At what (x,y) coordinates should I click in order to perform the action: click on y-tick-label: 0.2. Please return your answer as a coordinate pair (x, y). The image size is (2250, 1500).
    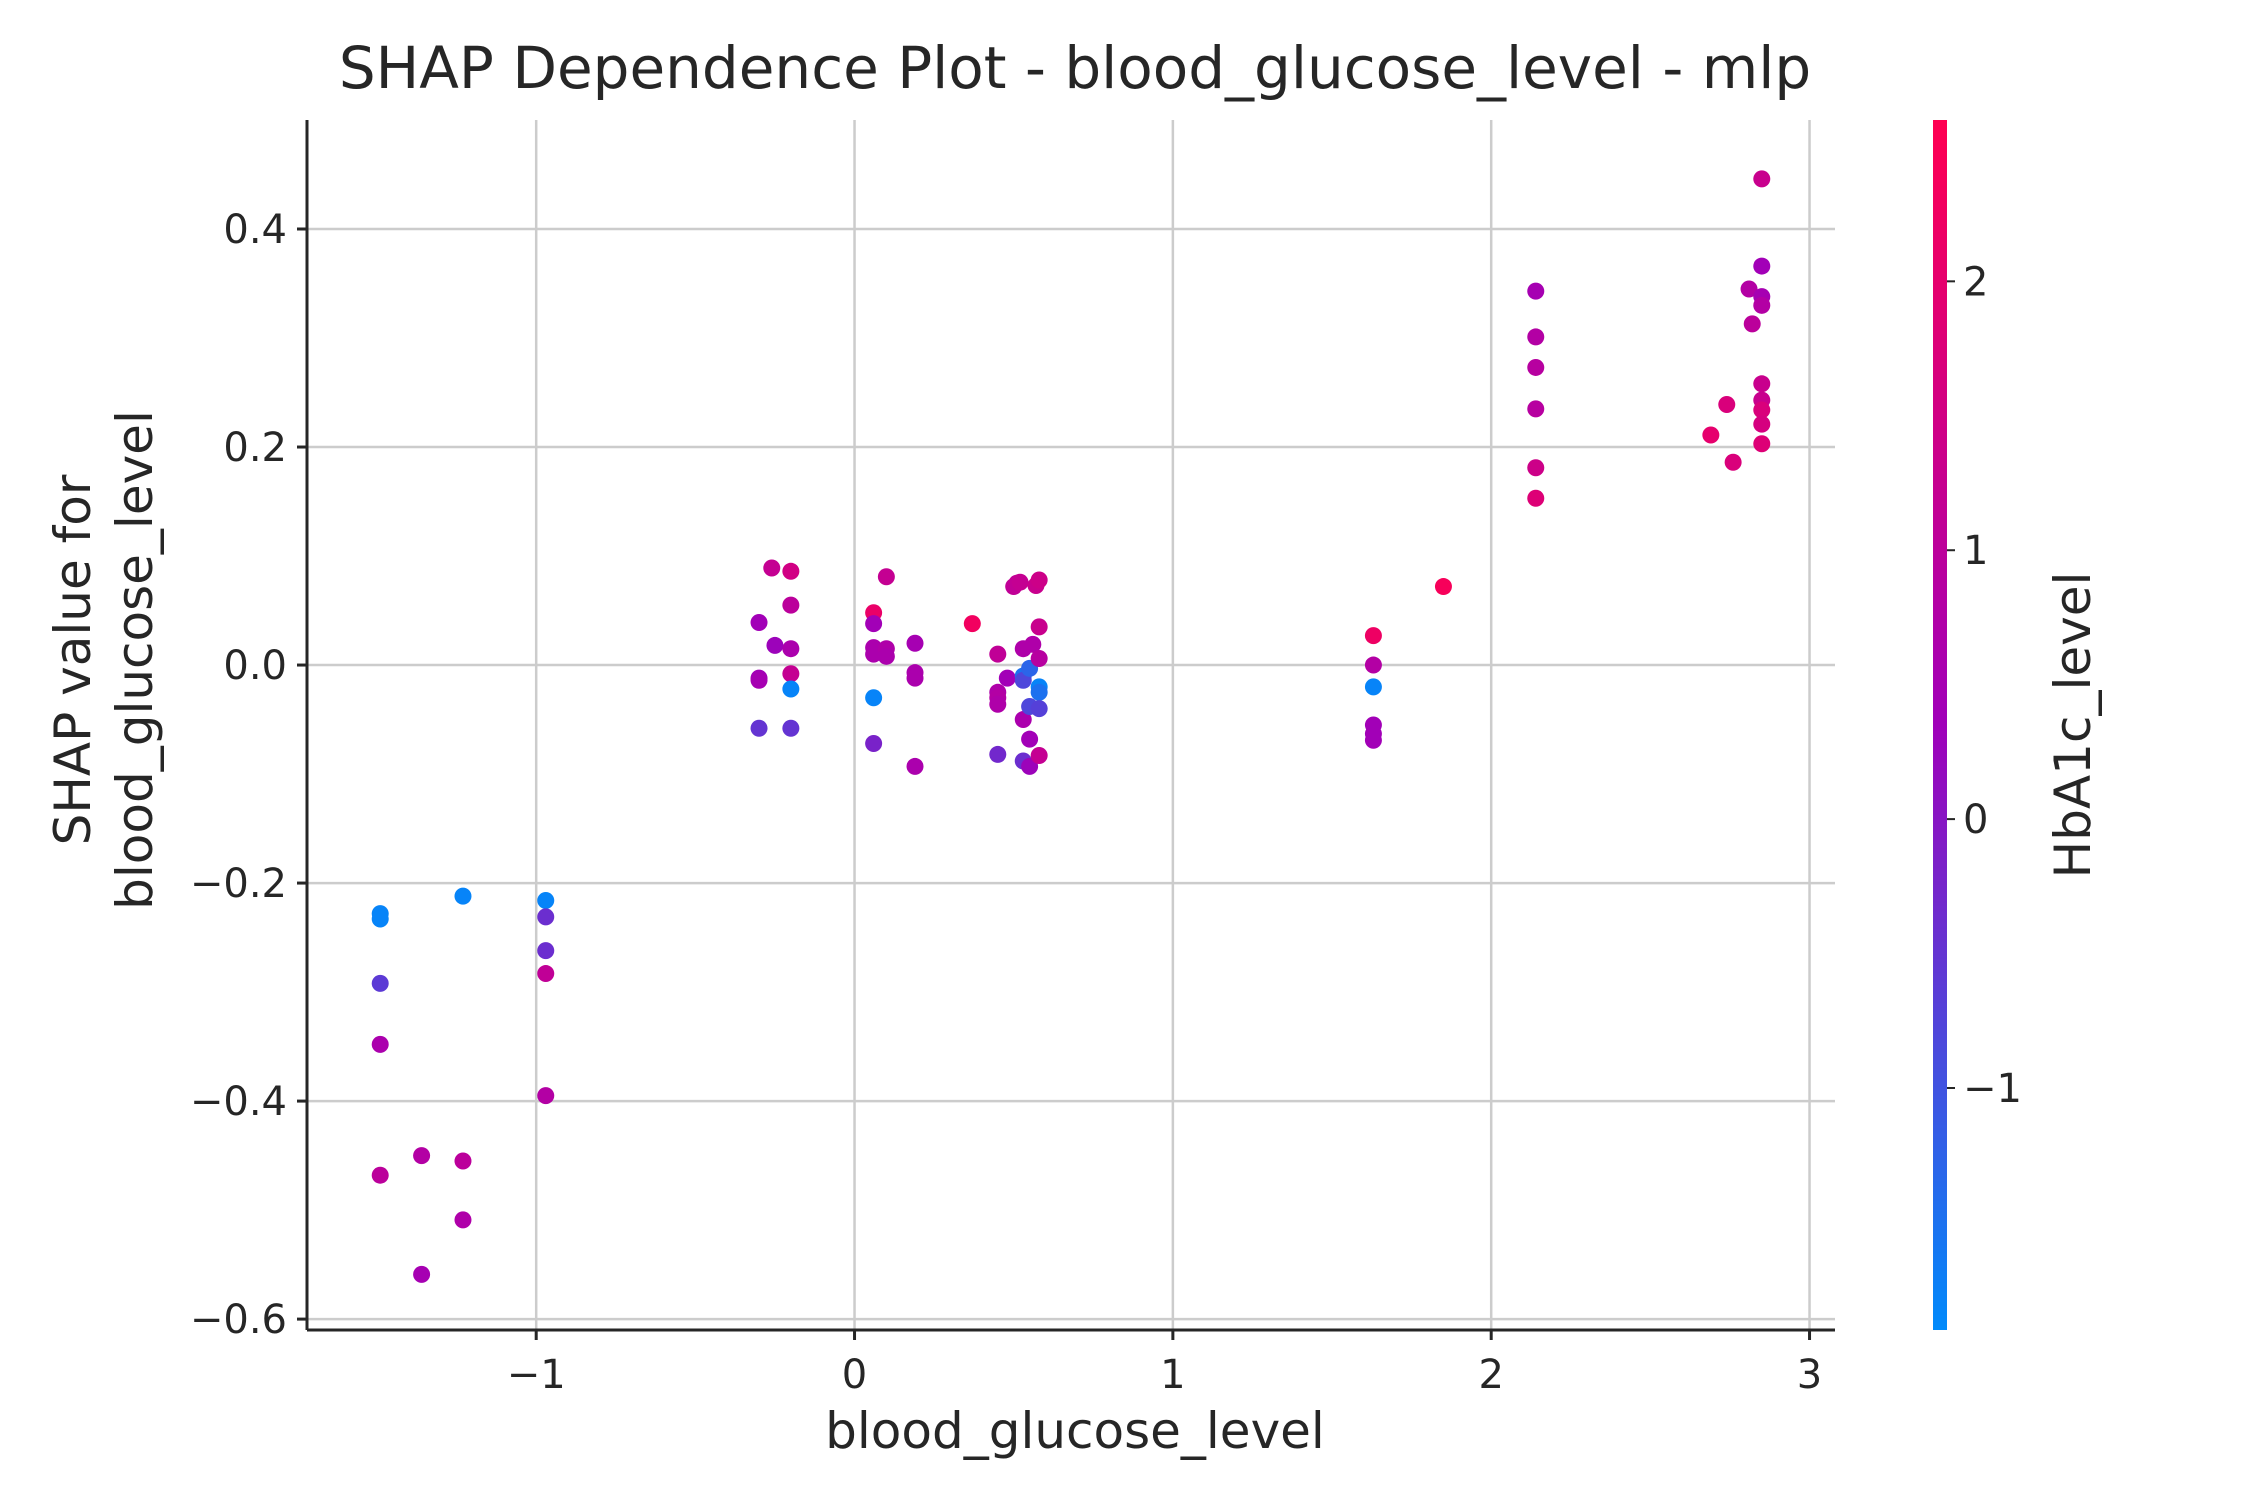
    Looking at the image, I should click on (255, 448).